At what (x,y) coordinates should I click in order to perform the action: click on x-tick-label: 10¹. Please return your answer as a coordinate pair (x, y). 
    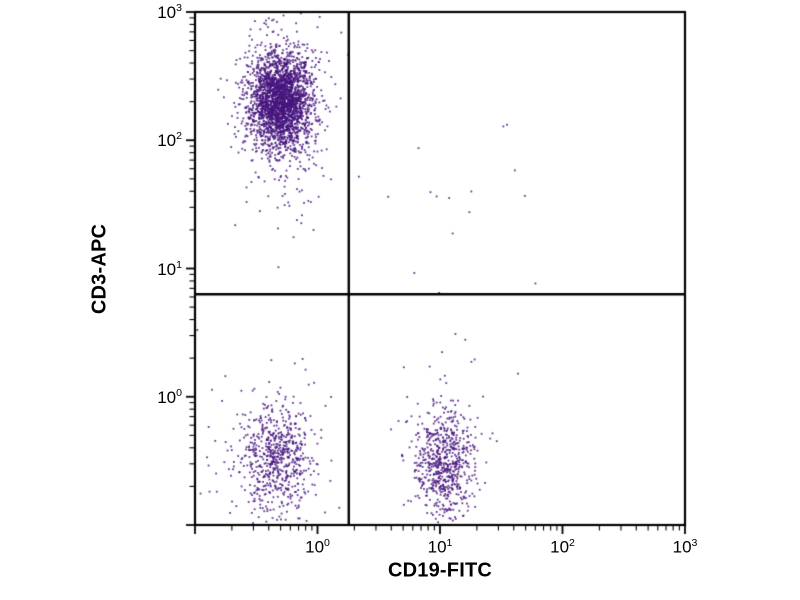
    Looking at the image, I should click on (440, 547).